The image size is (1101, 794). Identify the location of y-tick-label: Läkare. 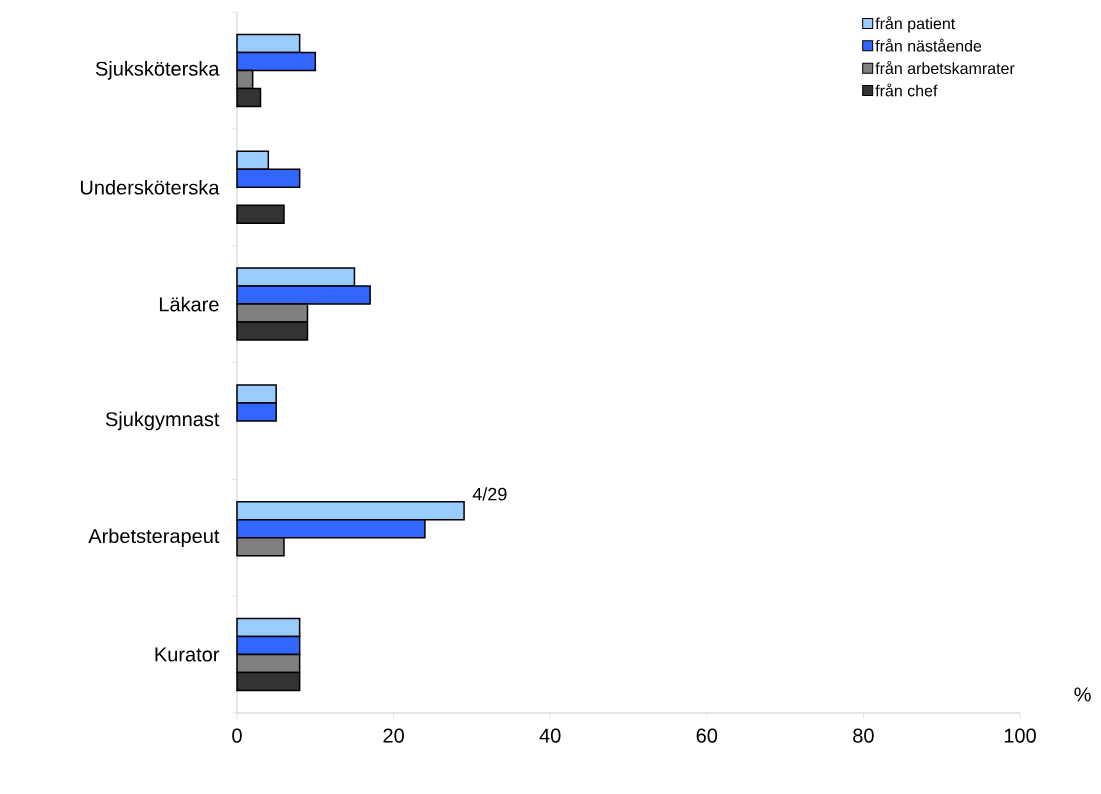
(189, 304).